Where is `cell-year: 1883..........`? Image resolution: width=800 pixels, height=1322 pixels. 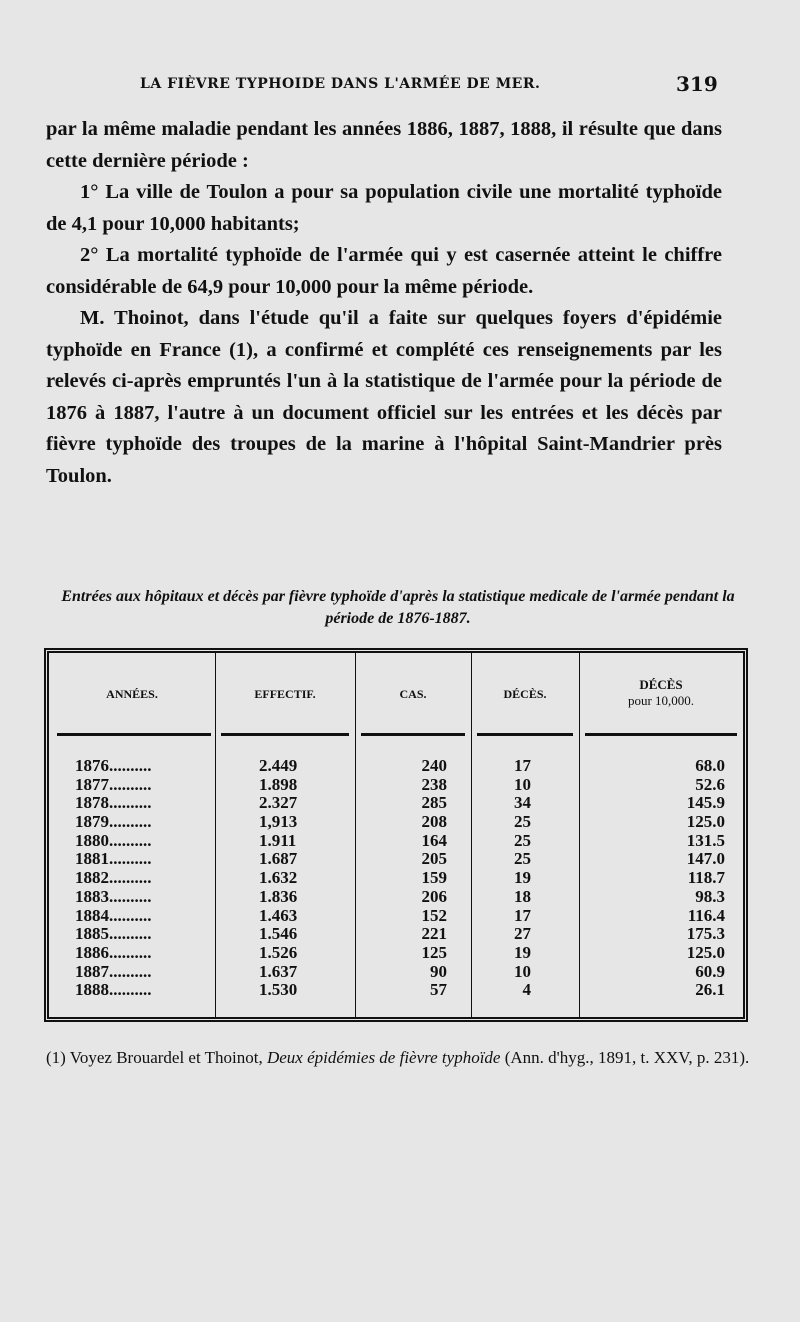 cell-year: 1883.......... is located at coordinates (113, 896).